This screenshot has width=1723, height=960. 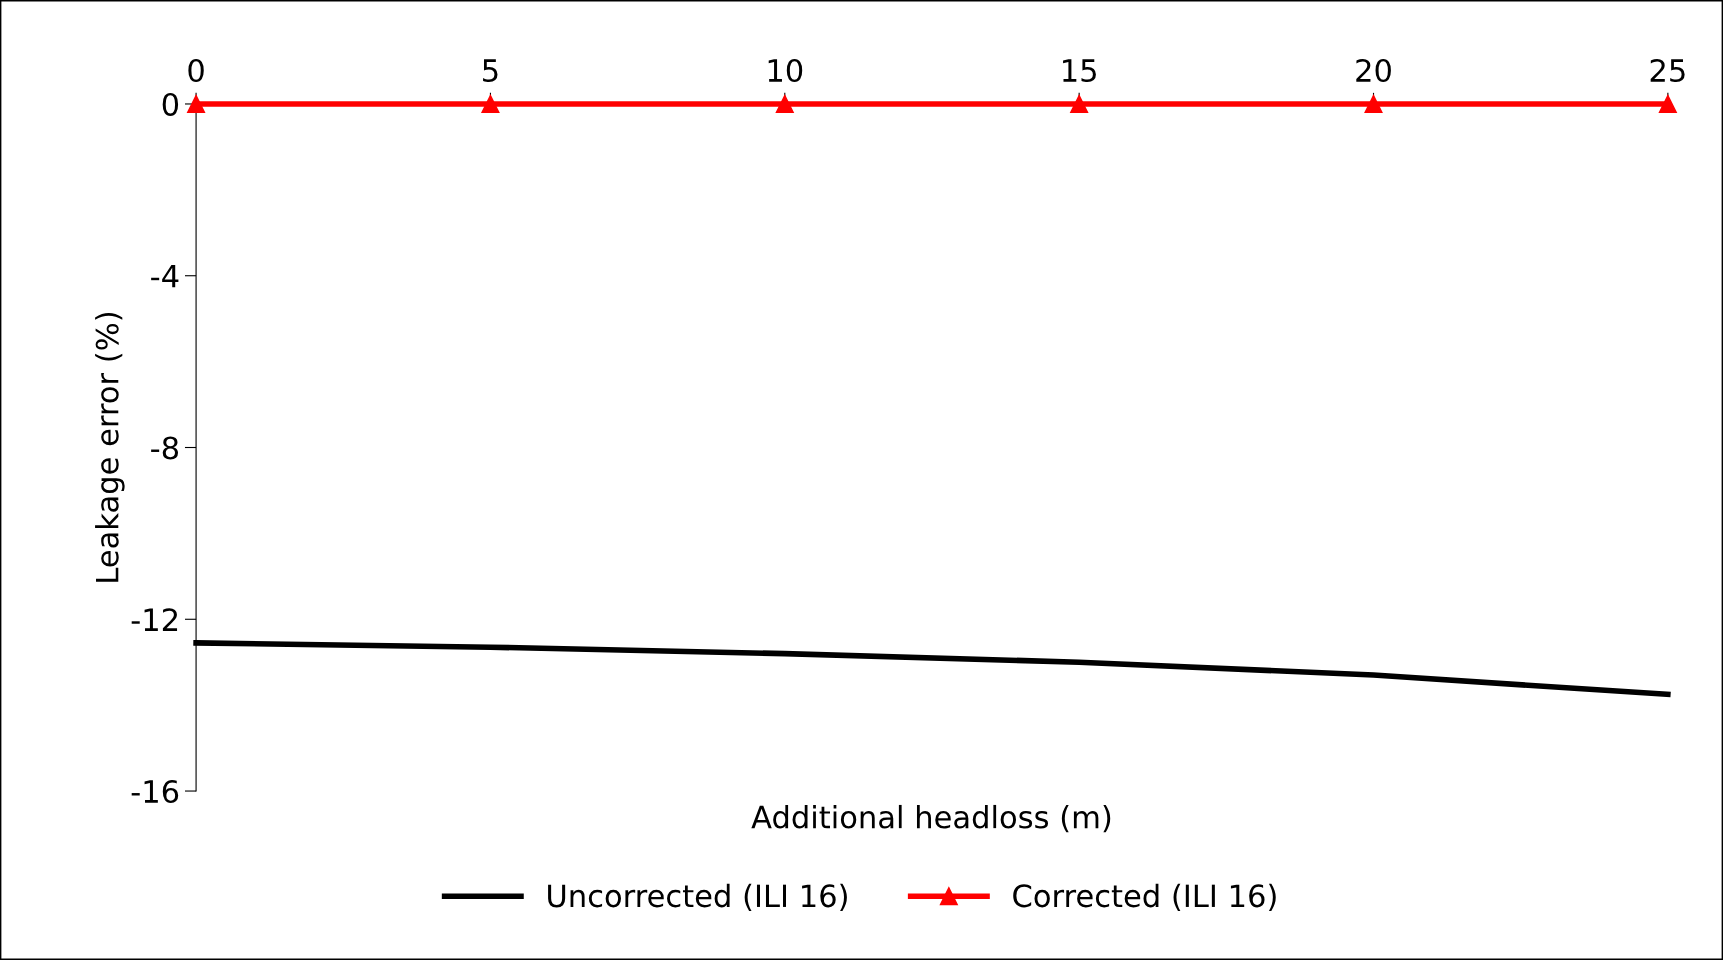 What do you see at coordinates (196, 70) in the screenshot?
I see `x-tick-label: 0` at bounding box center [196, 70].